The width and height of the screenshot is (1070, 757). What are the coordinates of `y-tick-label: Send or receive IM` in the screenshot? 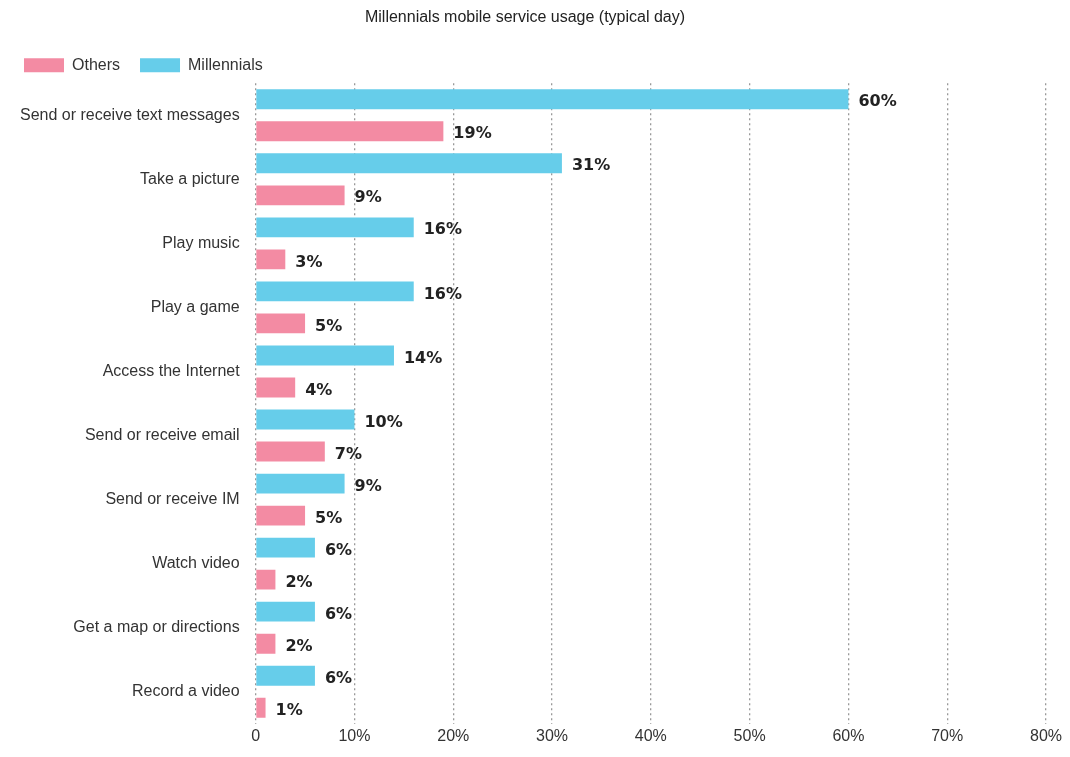 It's located at (172, 498).